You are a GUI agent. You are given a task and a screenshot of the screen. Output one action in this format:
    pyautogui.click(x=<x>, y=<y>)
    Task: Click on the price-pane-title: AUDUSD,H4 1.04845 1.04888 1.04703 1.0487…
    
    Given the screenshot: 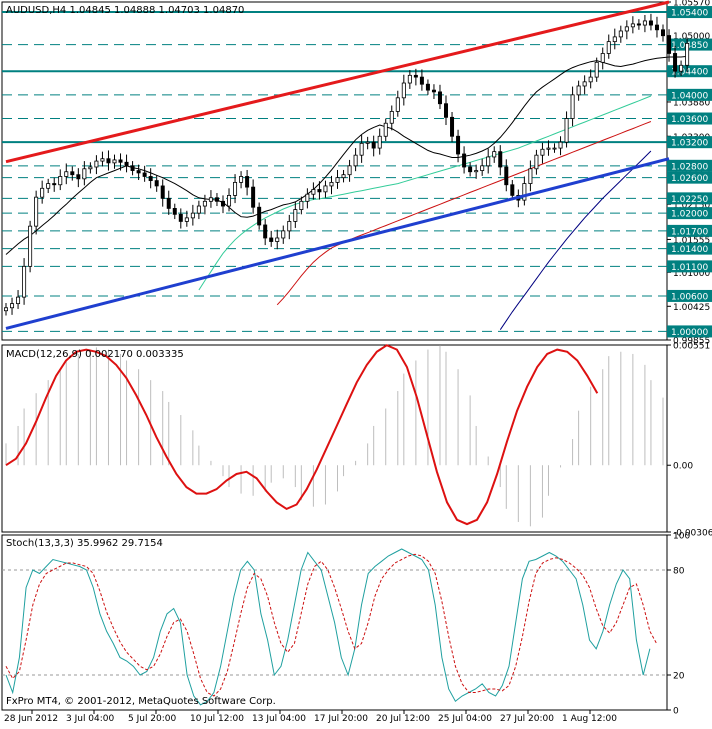 What is the action you would take?
    pyautogui.click(x=125, y=10)
    